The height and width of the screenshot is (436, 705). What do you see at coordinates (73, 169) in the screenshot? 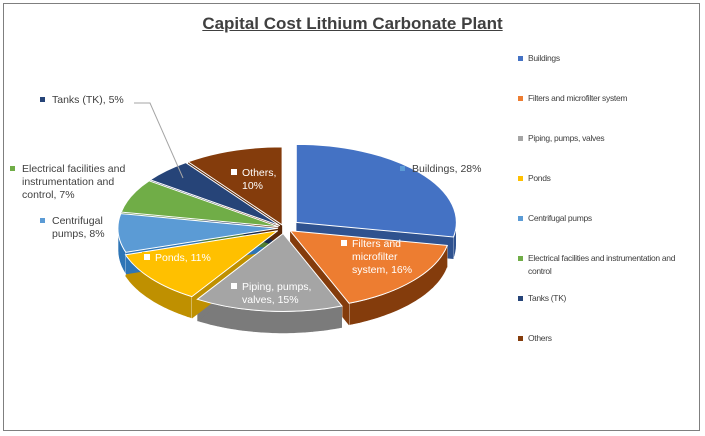
I see `data-label-text: Electrical facilities and` at bounding box center [73, 169].